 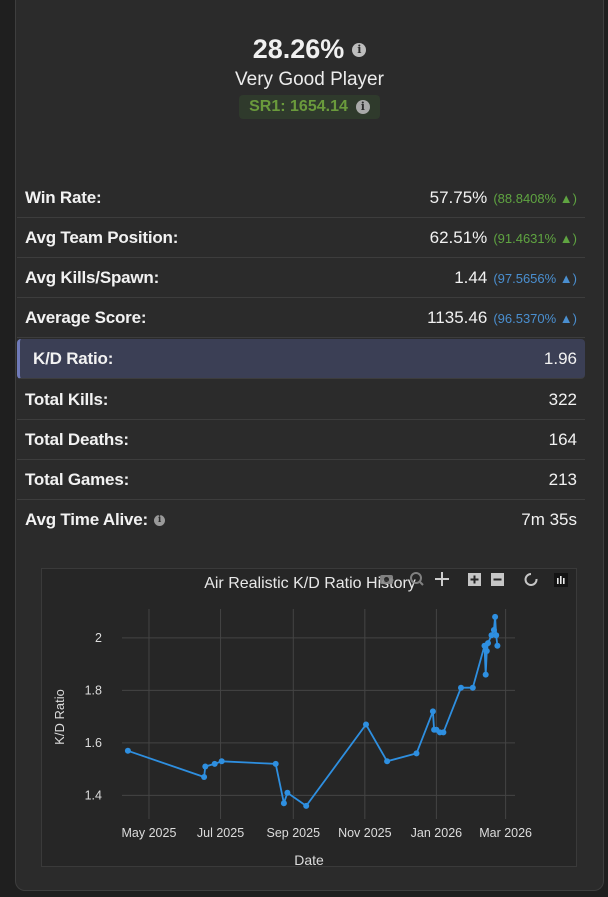 I want to click on stat-row: Avg Kills/Spawn: 1.44 (97.5656% ▲), so click(x=301, y=278).